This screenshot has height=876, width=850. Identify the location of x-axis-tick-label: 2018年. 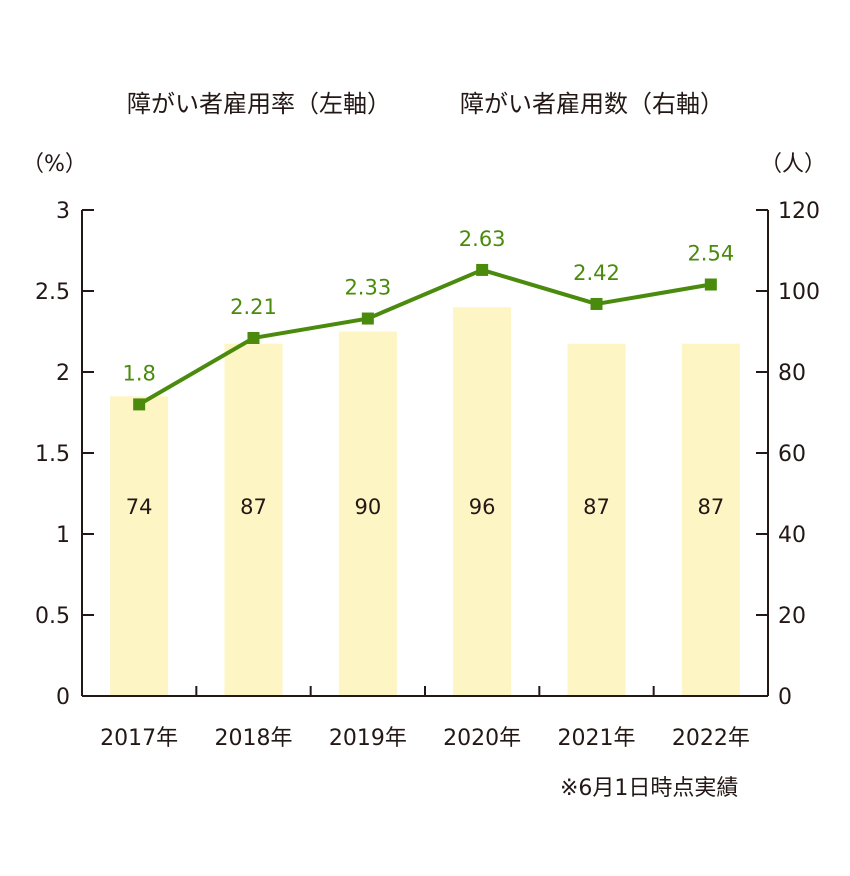
(254, 738).